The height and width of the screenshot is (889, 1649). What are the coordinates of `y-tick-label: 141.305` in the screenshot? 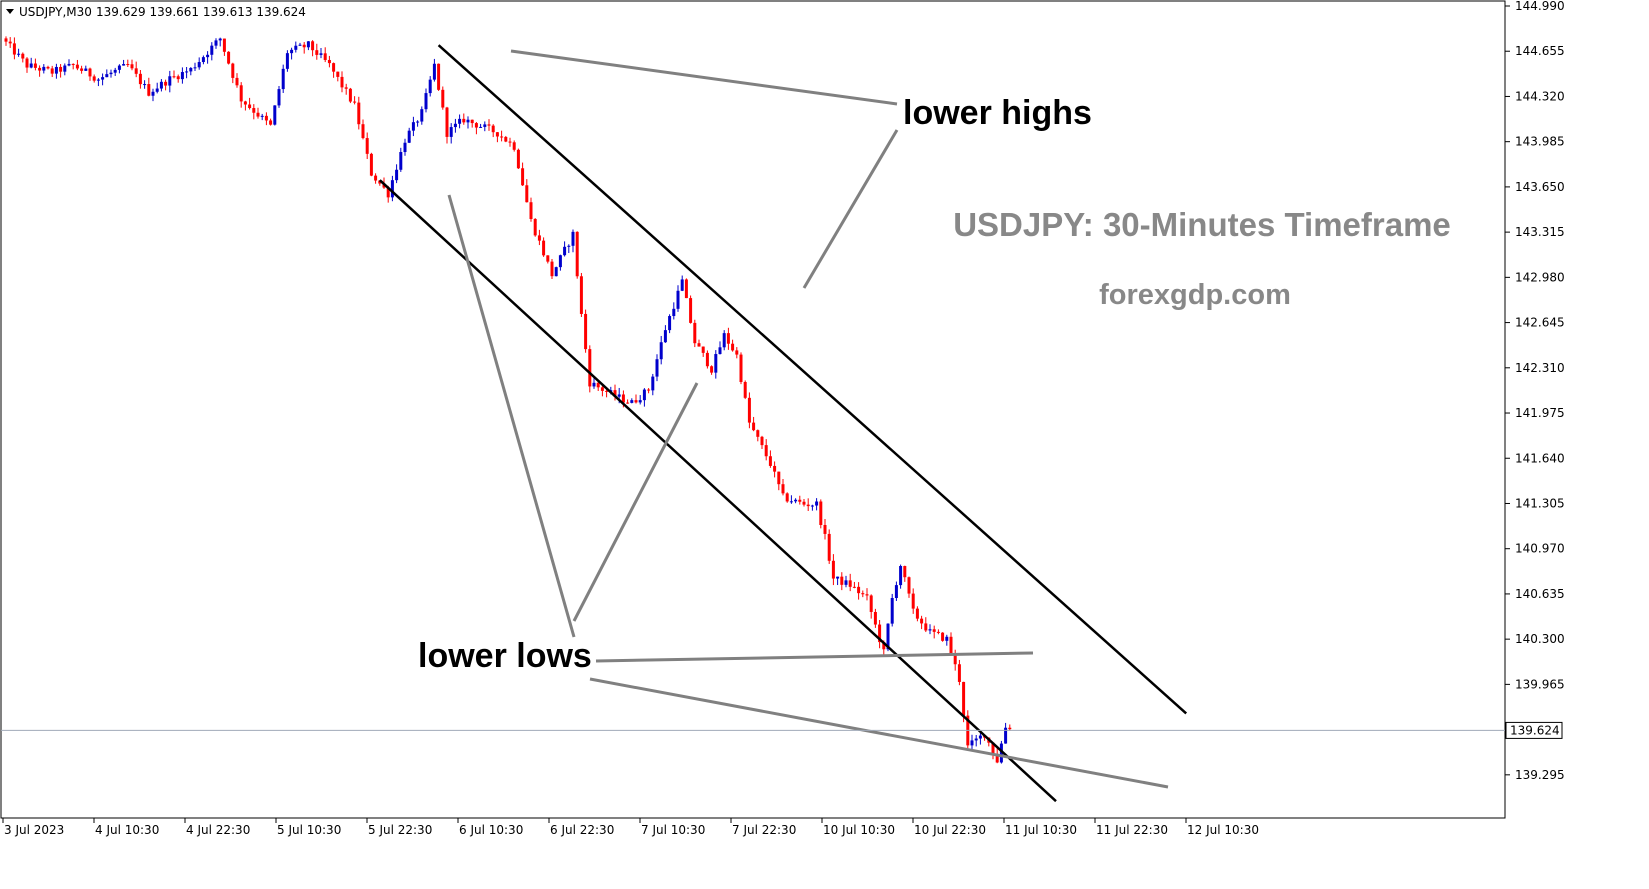 It's located at (1540, 503).